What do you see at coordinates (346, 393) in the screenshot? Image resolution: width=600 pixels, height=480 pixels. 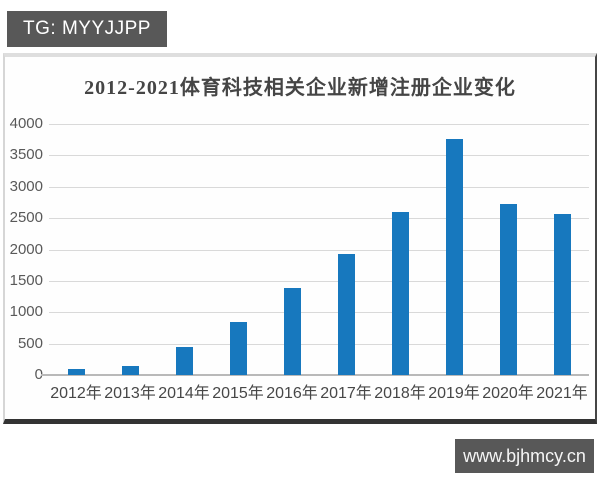 I see `x-tick-label-2017年: 2017年` at bounding box center [346, 393].